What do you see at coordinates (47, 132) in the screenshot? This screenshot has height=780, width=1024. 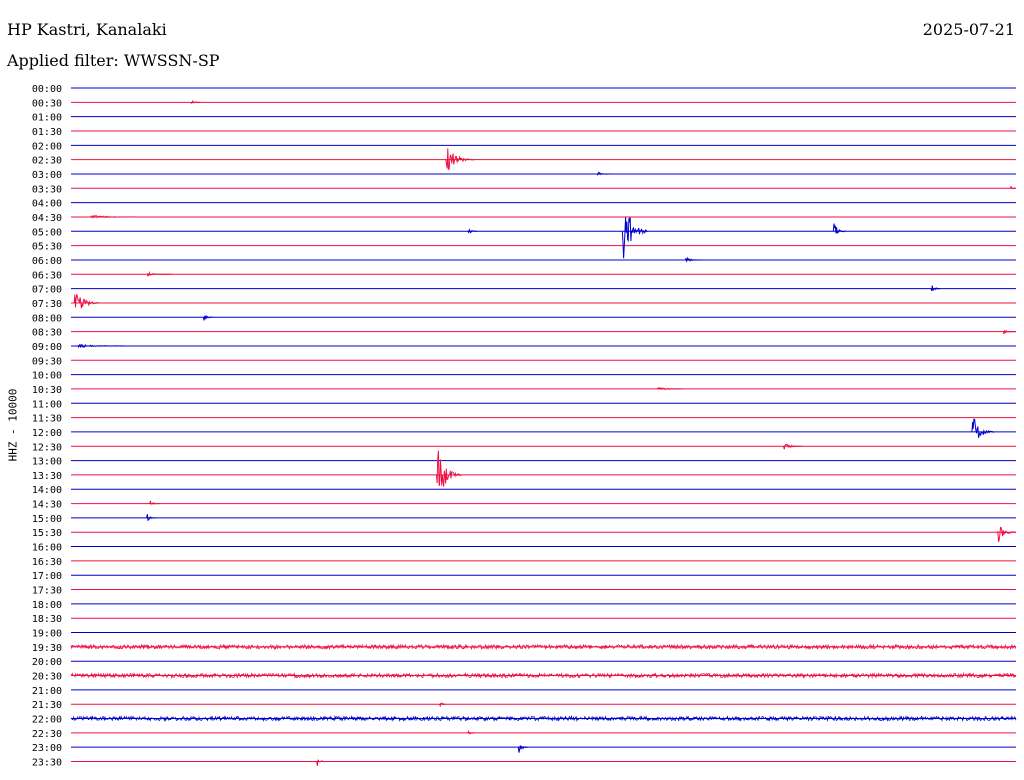 I see `row-label: 01:30` at bounding box center [47, 132].